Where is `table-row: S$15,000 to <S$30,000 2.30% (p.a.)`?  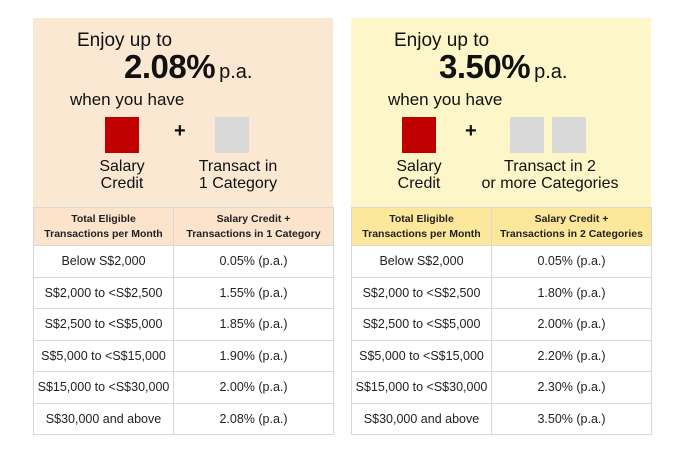
table-row: S$15,000 to <S$30,000 2.30% (p.a.) is located at coordinates (501, 387).